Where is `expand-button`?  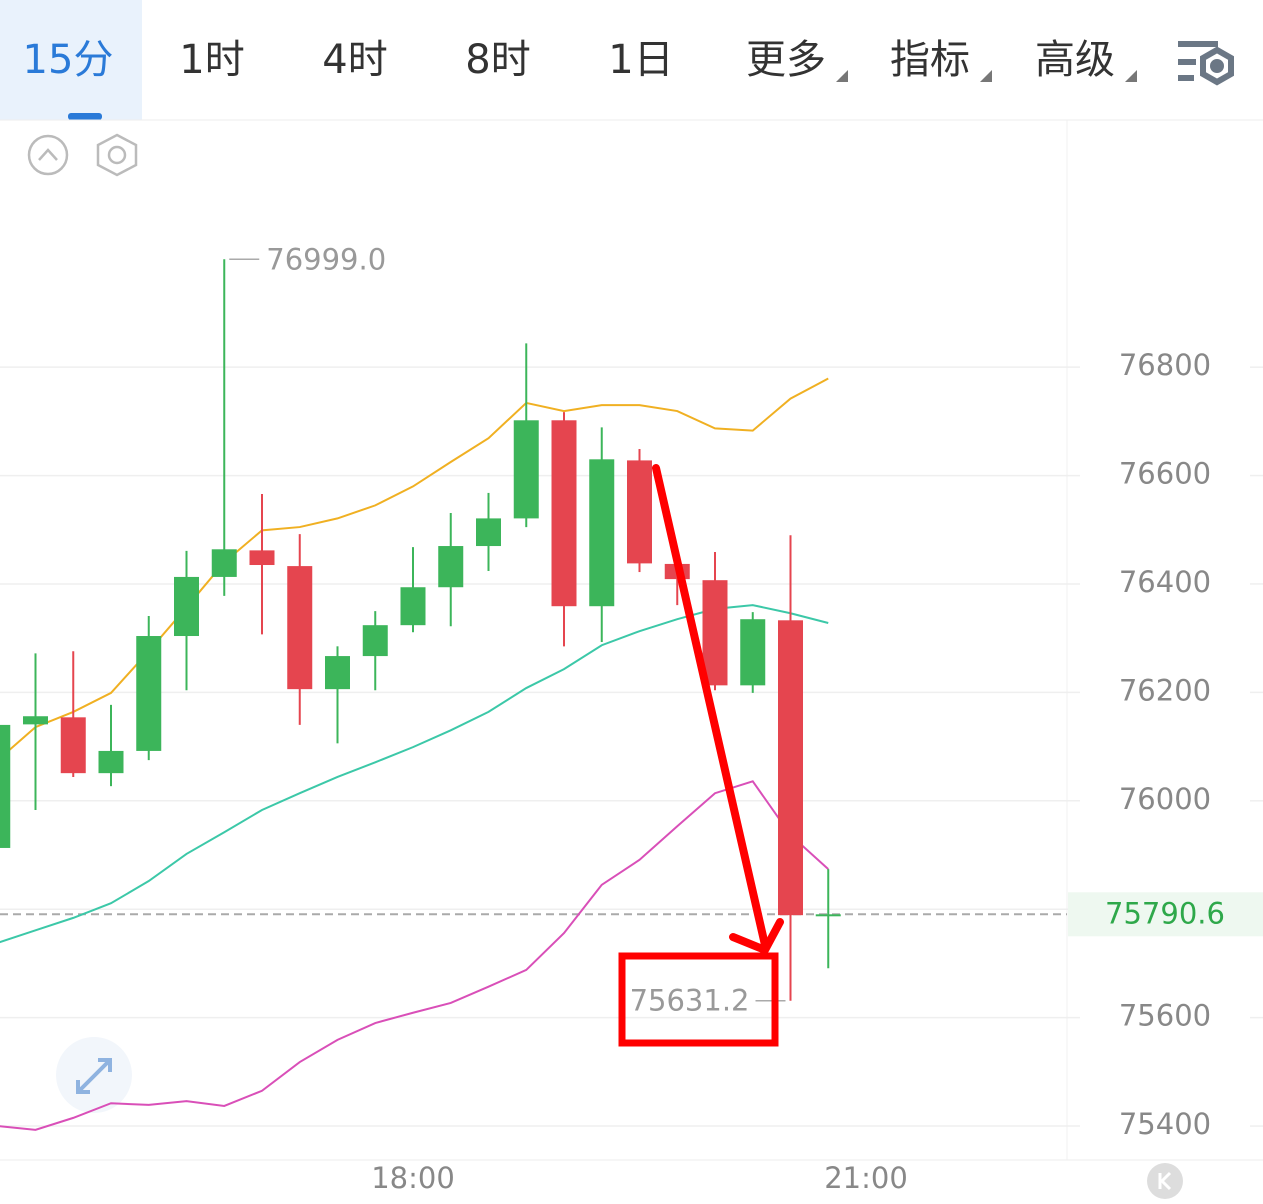
expand-button is located at coordinates (94, 1075).